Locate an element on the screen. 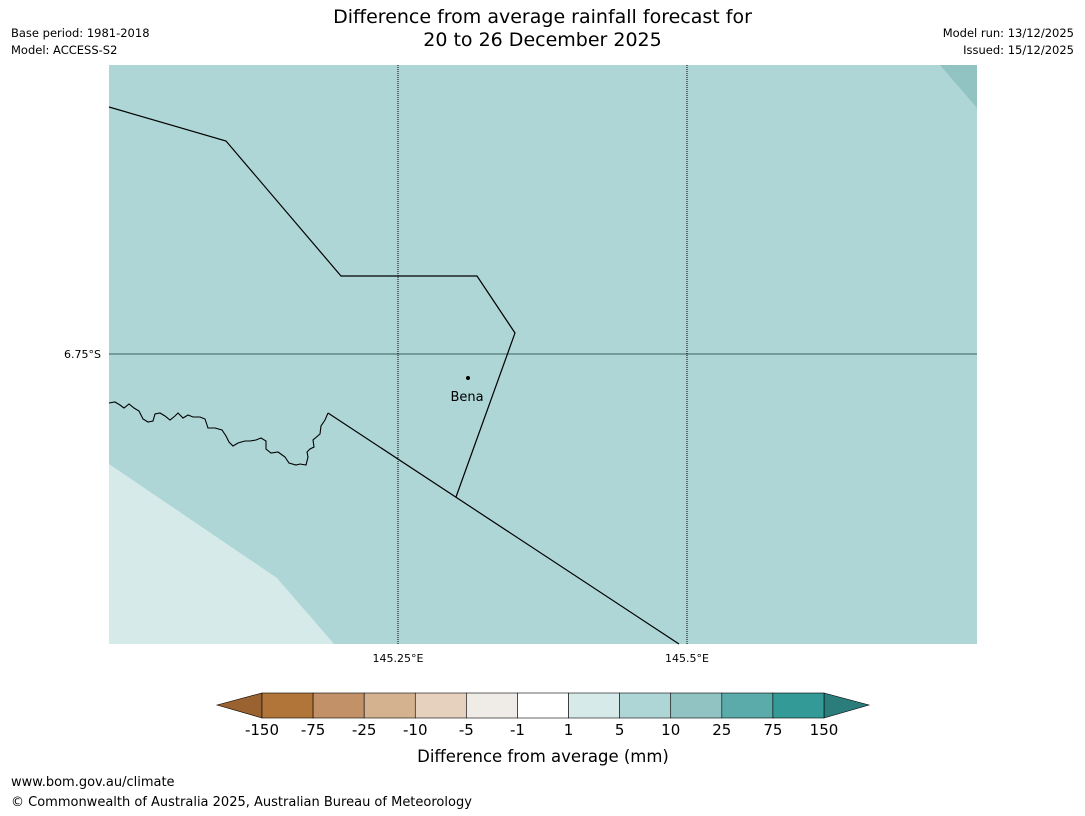  high-rainfall-region is located at coordinates (958, 86).